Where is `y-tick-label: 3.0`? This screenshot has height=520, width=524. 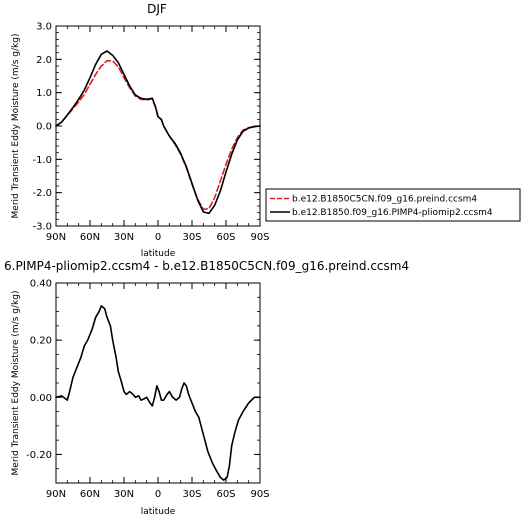
y-tick-label: 3.0 is located at coordinates (44, 27).